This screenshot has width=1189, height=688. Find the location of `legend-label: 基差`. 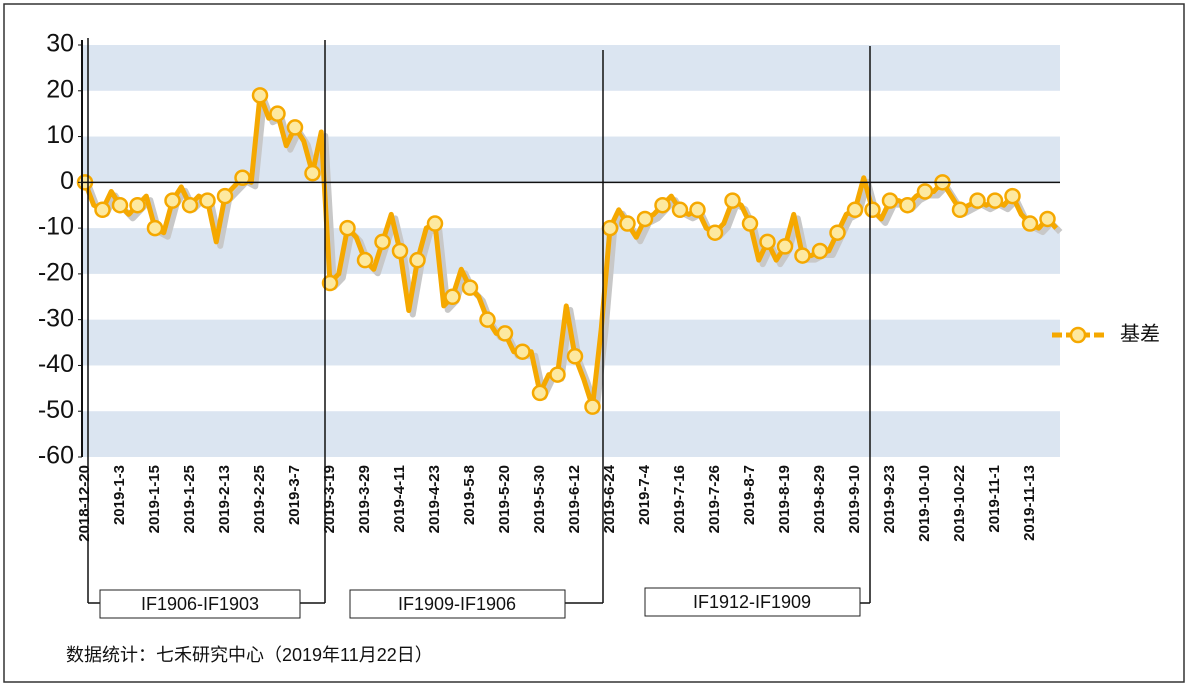

legend-label: 基差 is located at coordinates (1140, 333).